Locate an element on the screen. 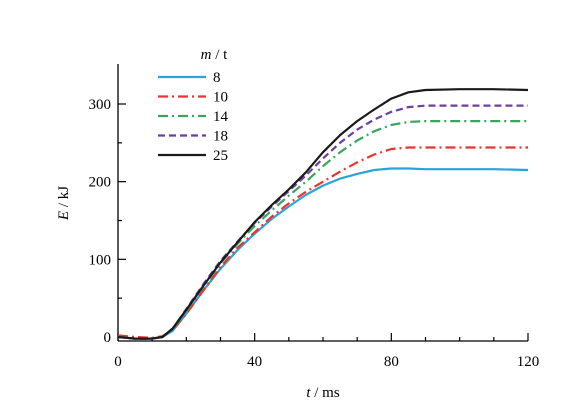 The width and height of the screenshot is (567, 420). x-axis-label-var: t is located at coordinates (308, 393).